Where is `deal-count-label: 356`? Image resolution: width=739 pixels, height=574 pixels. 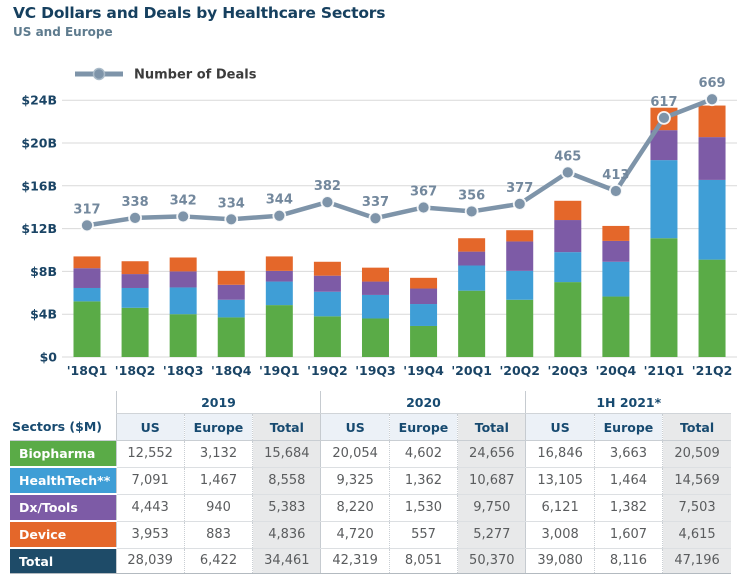 deal-count-label: 356 is located at coordinates (471, 195).